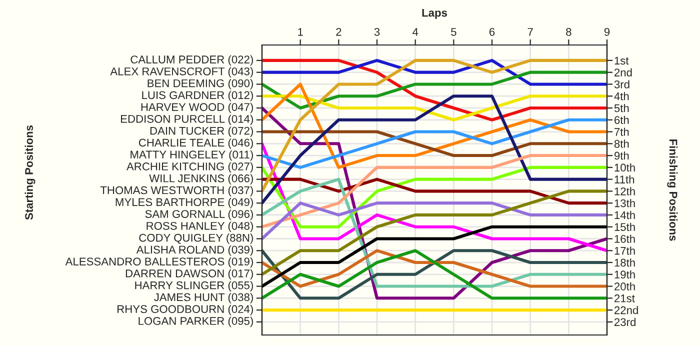  Describe the element at coordinates (201, 179) in the screenshot. I see `text: WILL JENKINS (066)` at that location.